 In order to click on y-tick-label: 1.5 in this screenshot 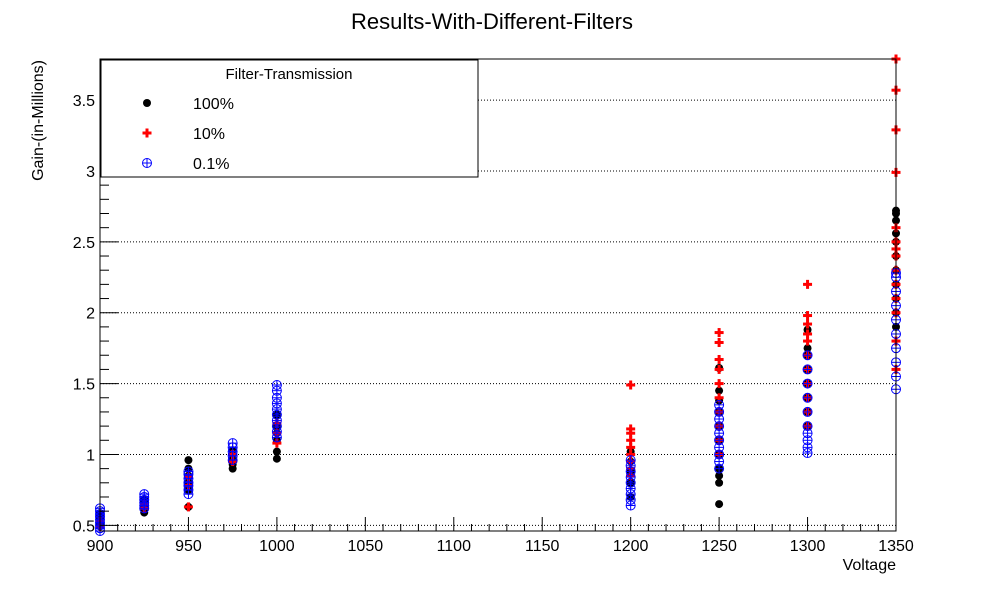, I will do `click(84, 385)`.